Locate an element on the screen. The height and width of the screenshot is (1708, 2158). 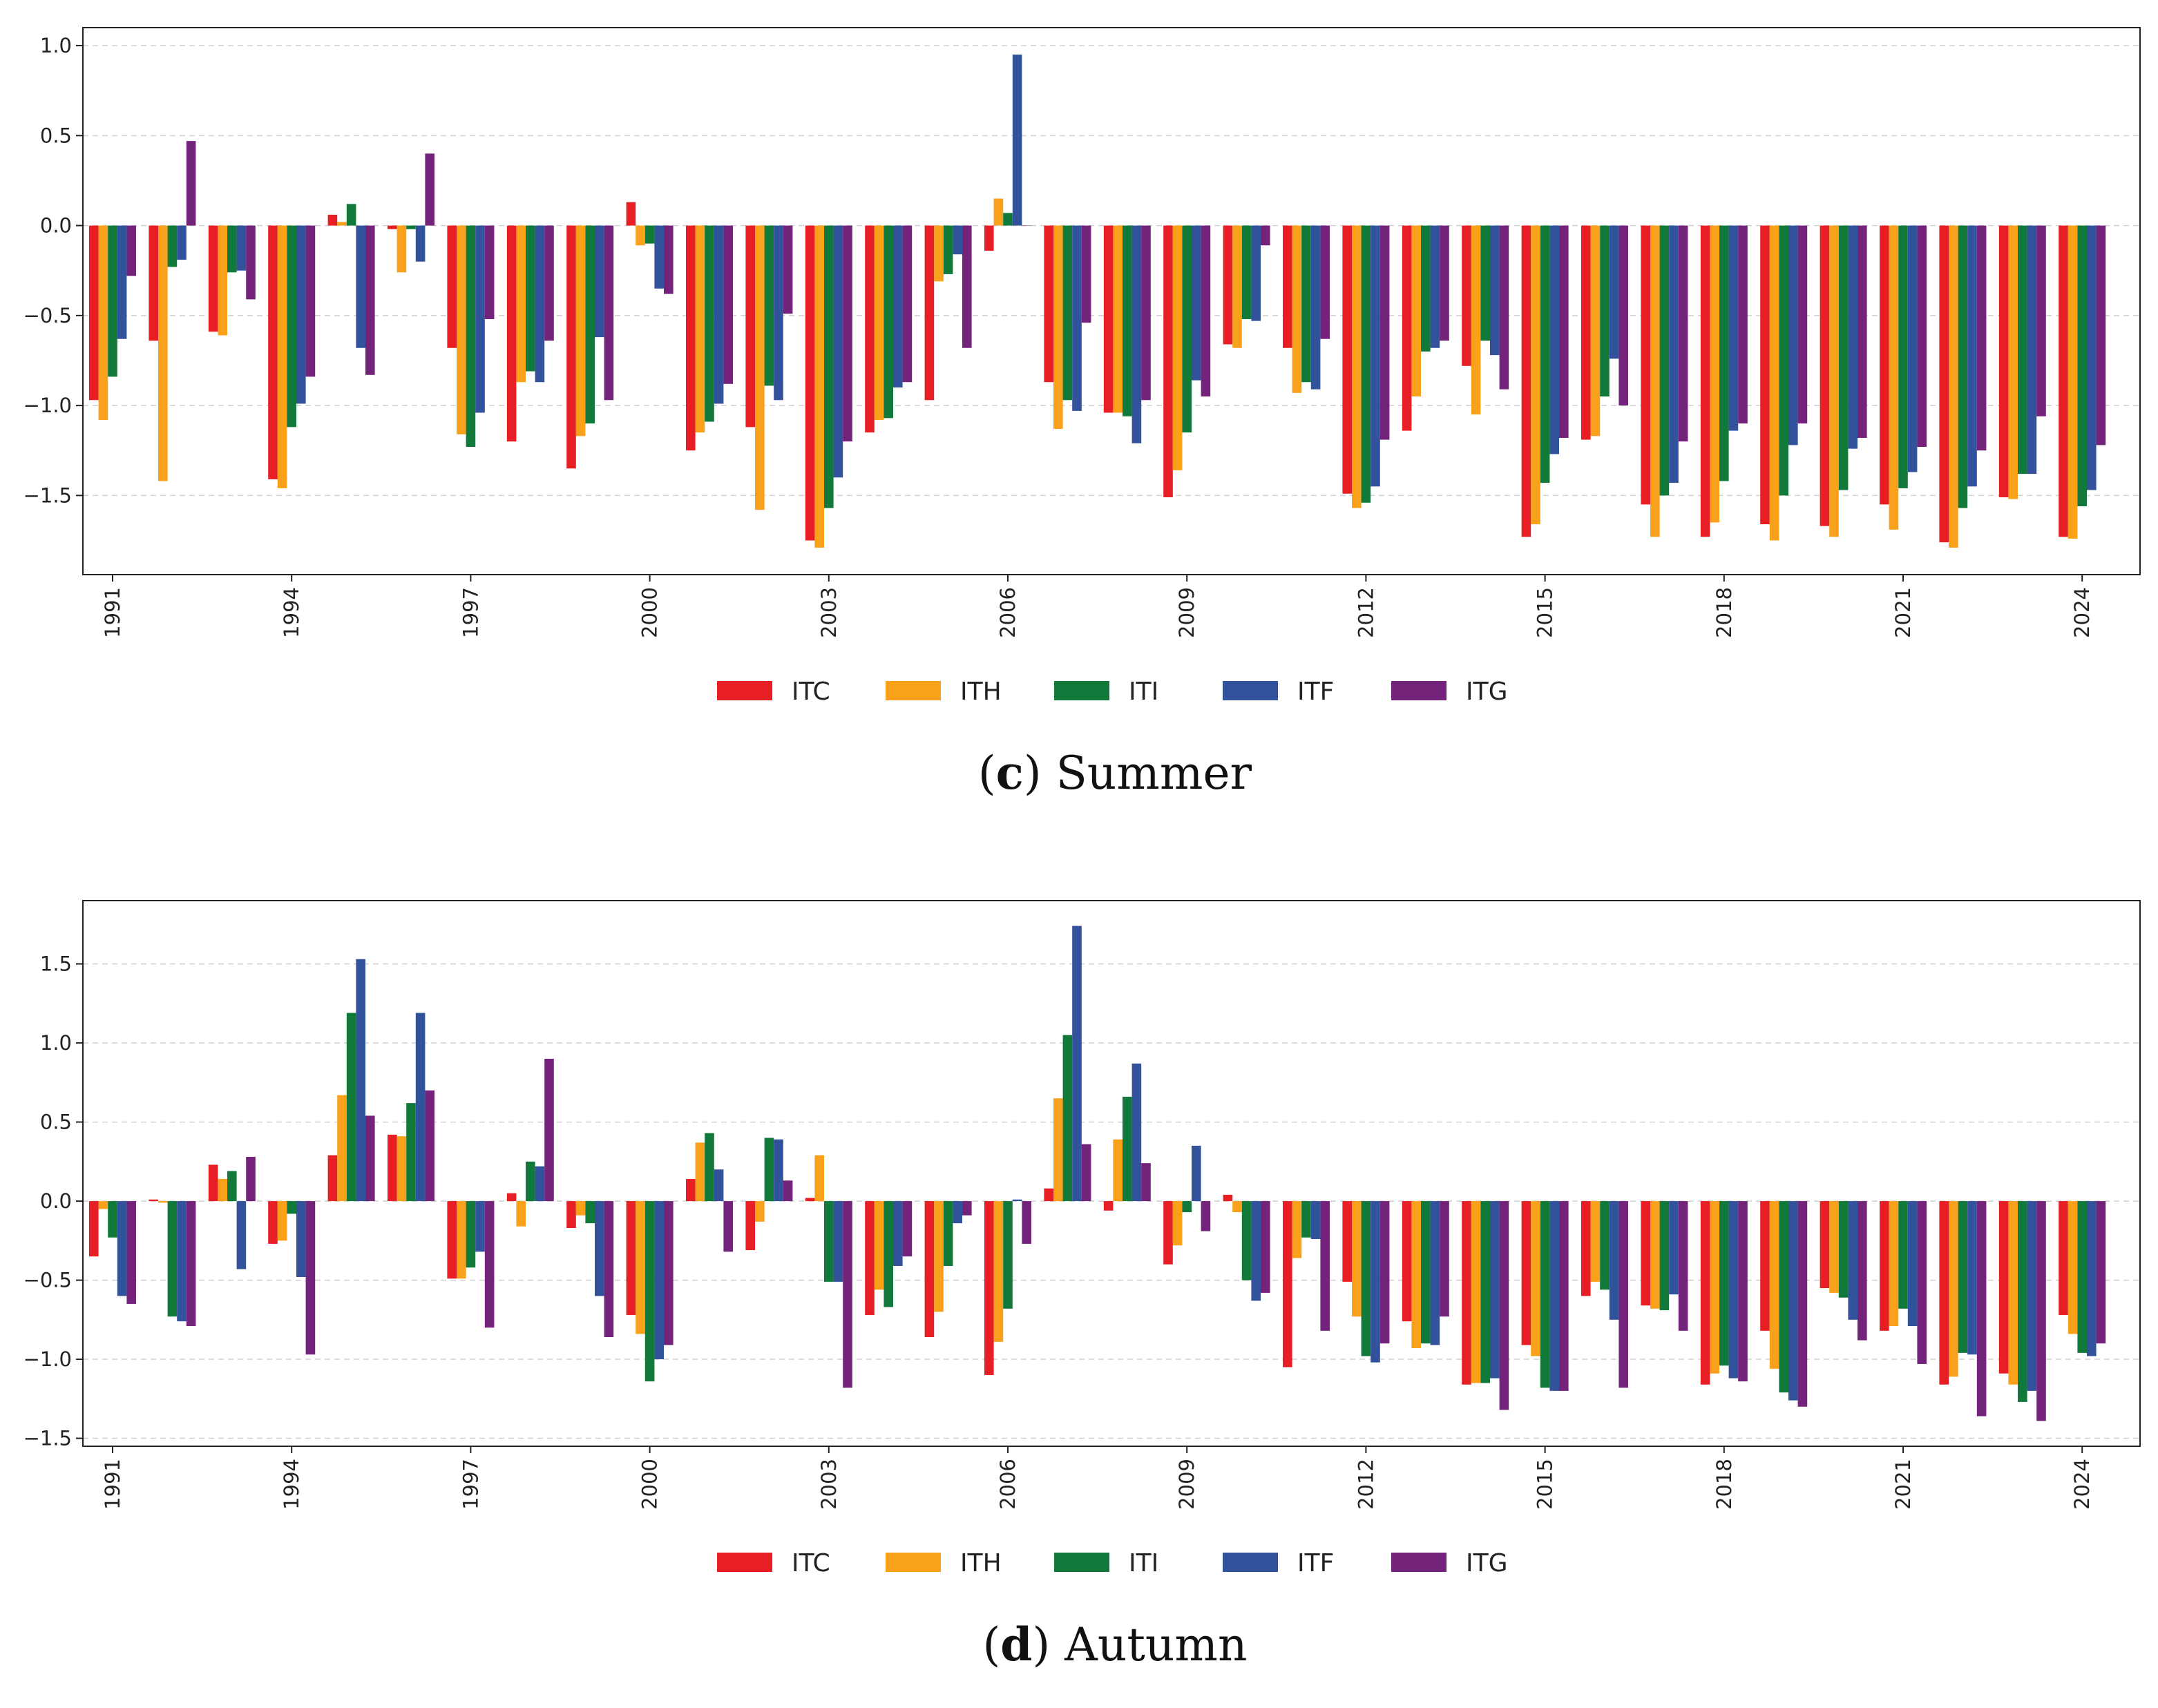
bar-iti-2012 is located at coordinates (1366, 364).